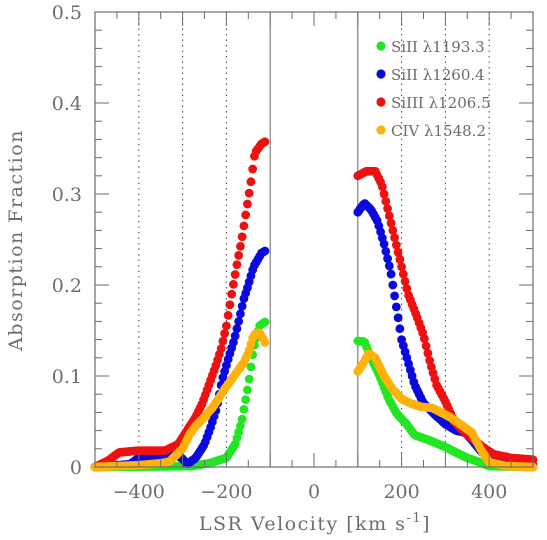 This screenshot has width=547, height=540. I want to click on y-tick-label: 0.2, so click(67, 286).